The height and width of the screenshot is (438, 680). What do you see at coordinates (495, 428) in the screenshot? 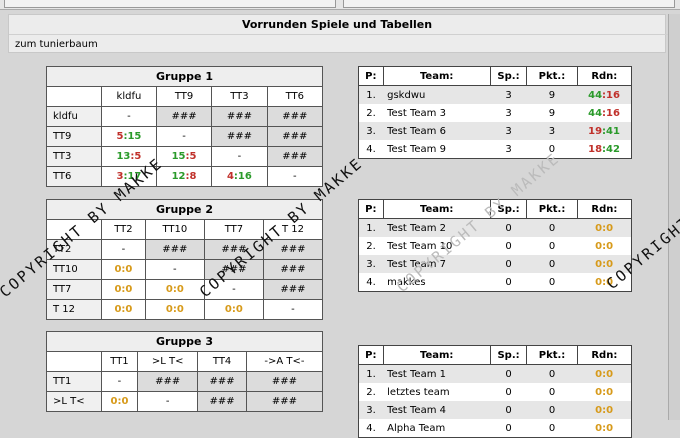
I see `standings-row: 4. Alpha Team 0 0 0:0` at bounding box center [495, 428].